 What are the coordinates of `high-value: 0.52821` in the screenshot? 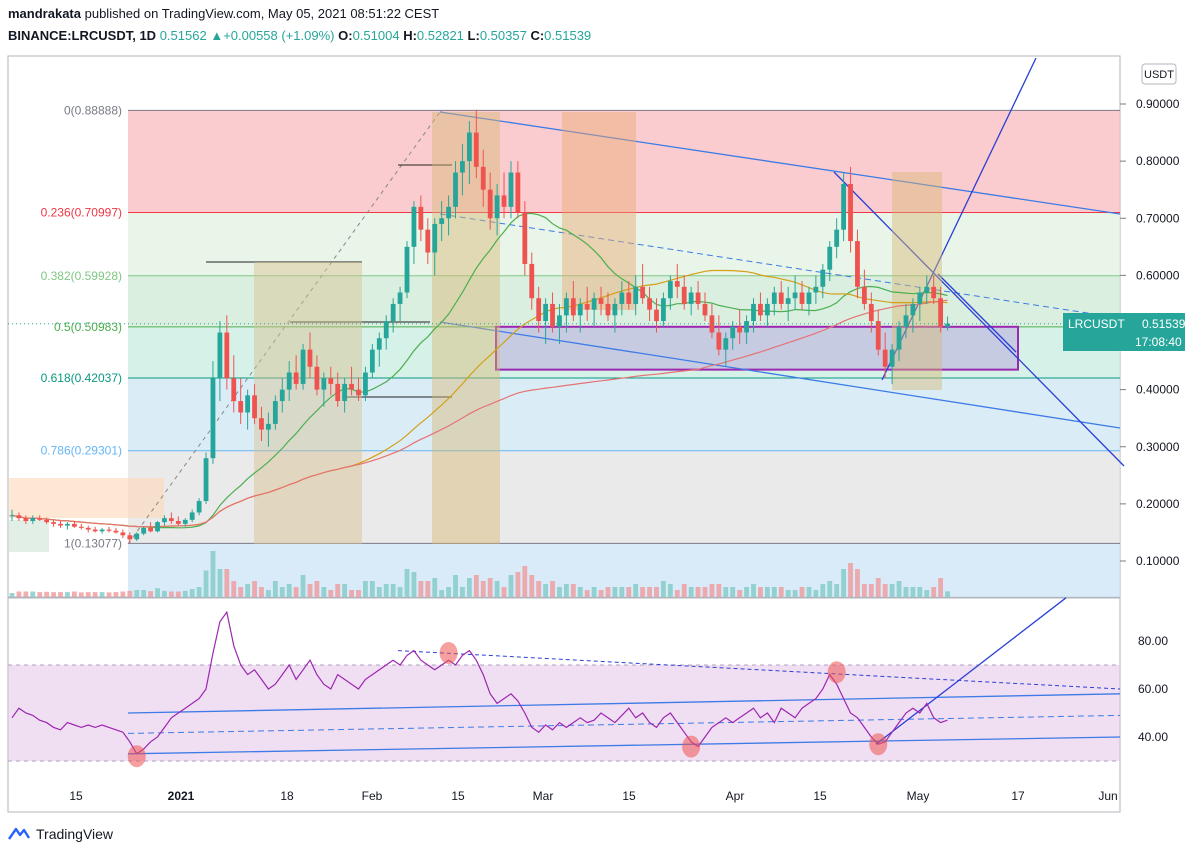 It's located at (440, 35).